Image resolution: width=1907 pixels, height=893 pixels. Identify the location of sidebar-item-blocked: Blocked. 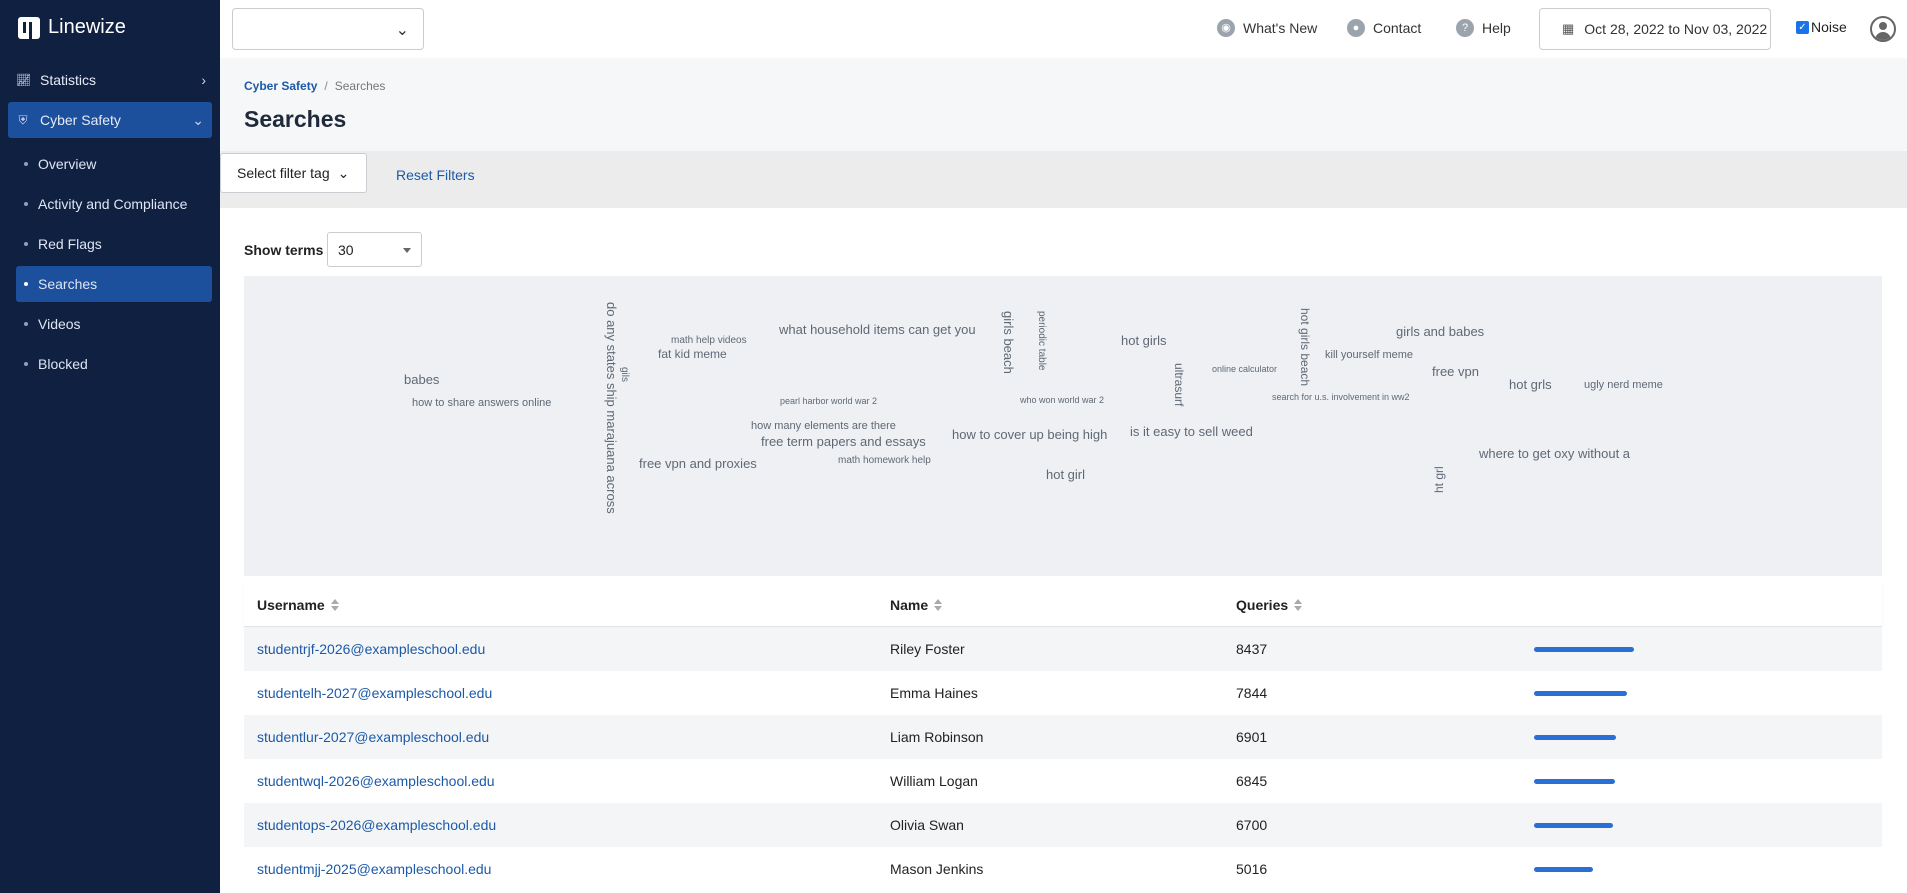
(114, 364).